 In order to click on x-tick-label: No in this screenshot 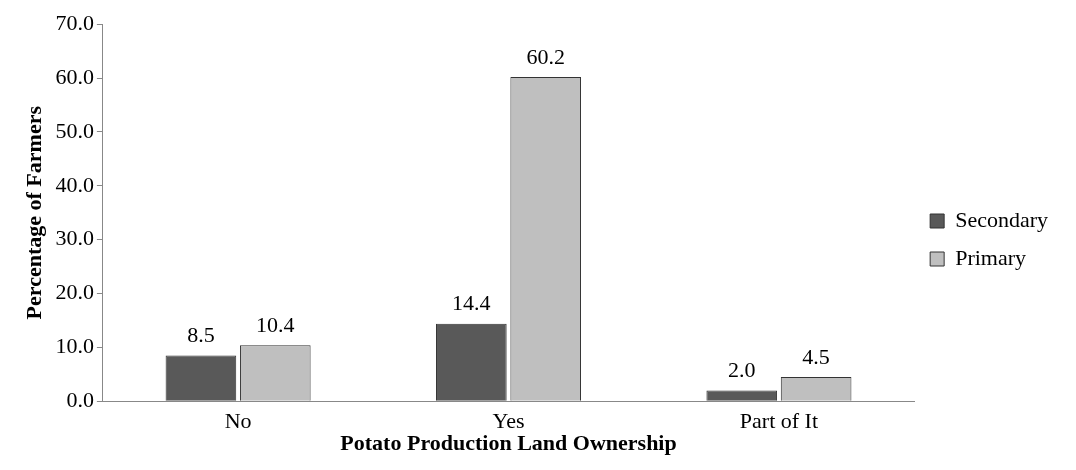, I will do `click(238, 421)`.